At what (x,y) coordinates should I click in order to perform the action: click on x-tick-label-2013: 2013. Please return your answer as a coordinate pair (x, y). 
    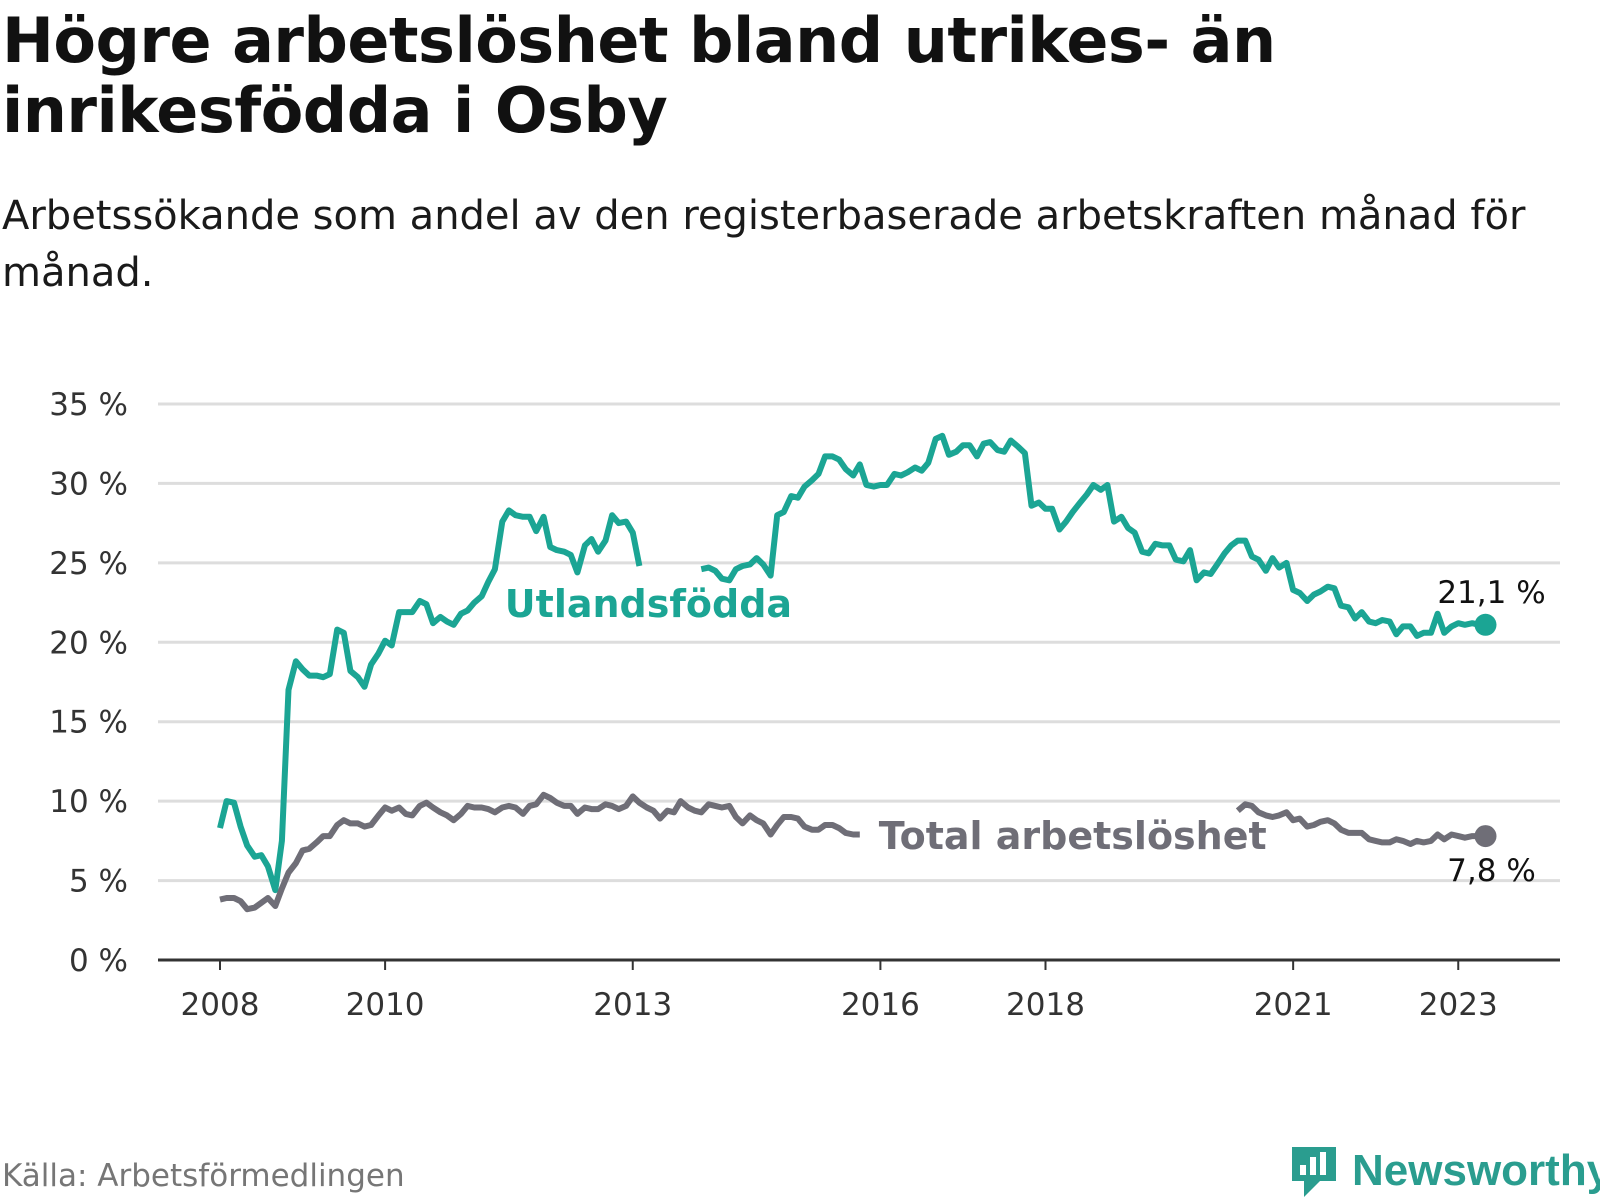
    Looking at the image, I should click on (632, 1005).